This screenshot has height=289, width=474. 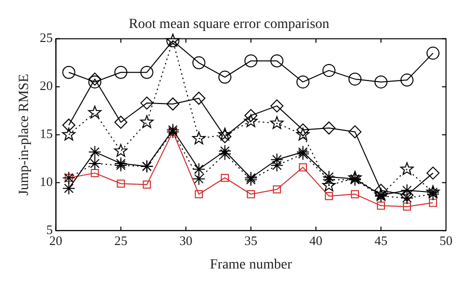 What do you see at coordinates (251, 264) in the screenshot?
I see `x-axis-title: Frame number` at bounding box center [251, 264].